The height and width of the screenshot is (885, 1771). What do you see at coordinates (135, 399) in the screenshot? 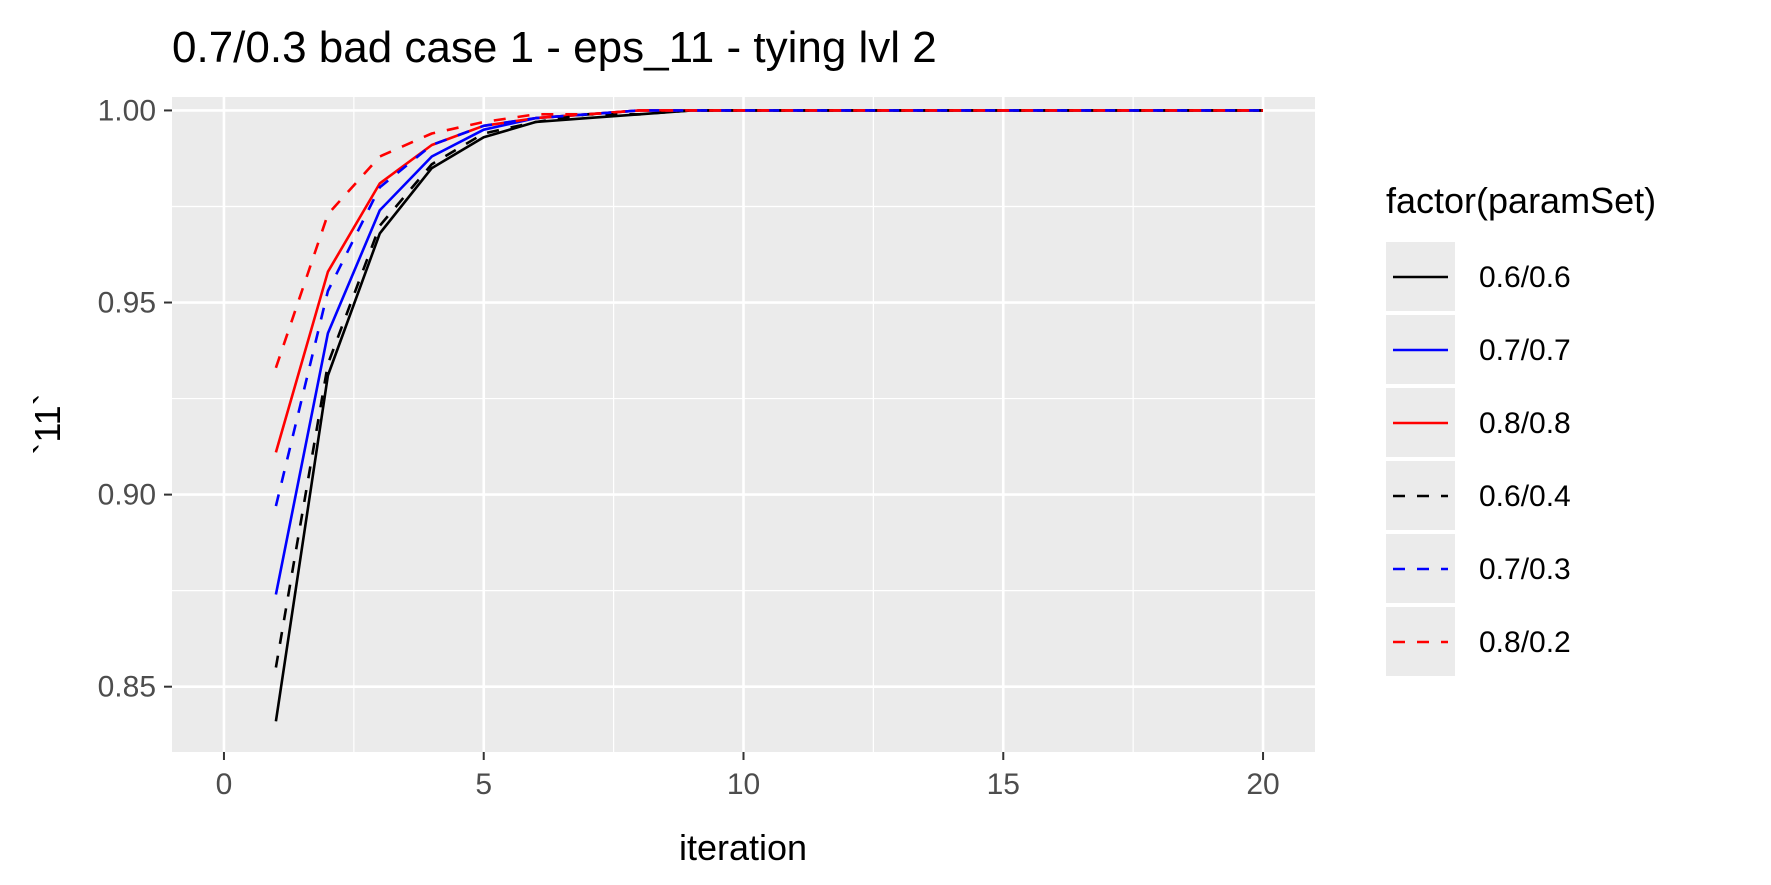
I see `y-axis: 0.85 0.90 0.95 1.00` at bounding box center [135, 399].